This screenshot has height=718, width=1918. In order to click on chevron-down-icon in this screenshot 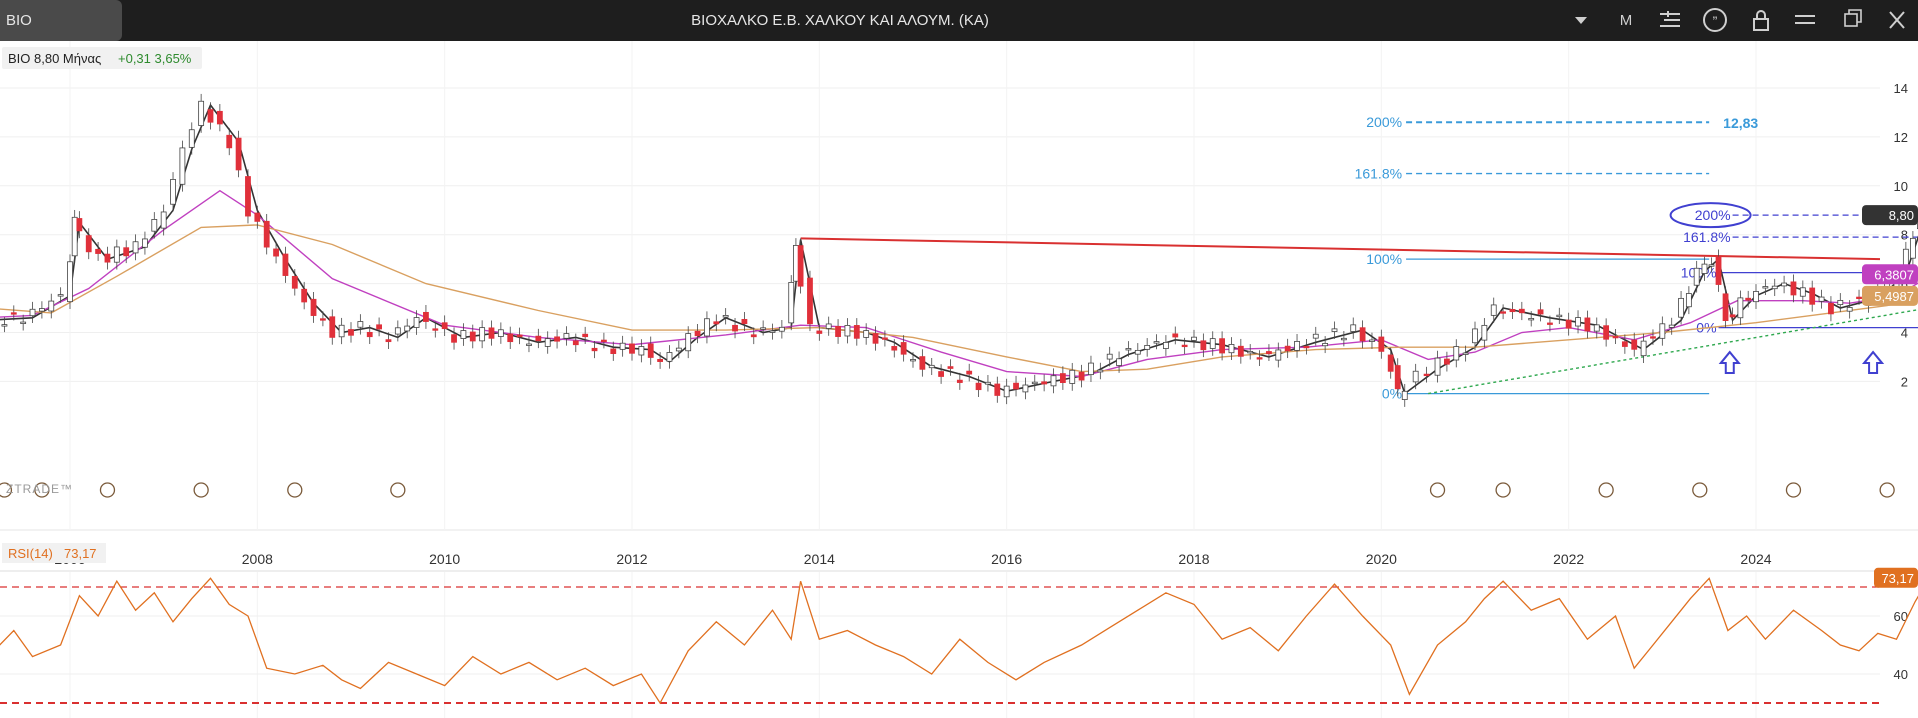, I will do `click(1581, 20)`.